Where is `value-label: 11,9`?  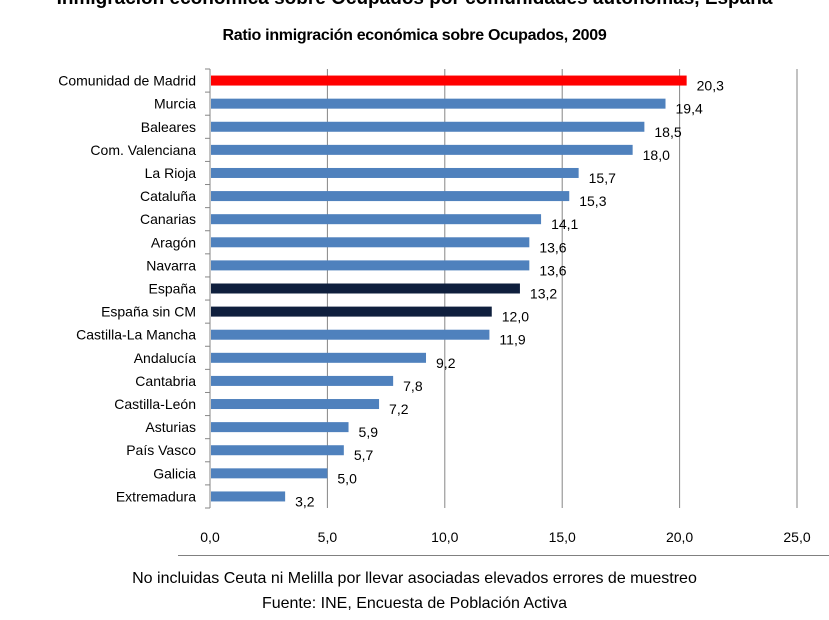
value-label: 11,9 is located at coordinates (512, 340).